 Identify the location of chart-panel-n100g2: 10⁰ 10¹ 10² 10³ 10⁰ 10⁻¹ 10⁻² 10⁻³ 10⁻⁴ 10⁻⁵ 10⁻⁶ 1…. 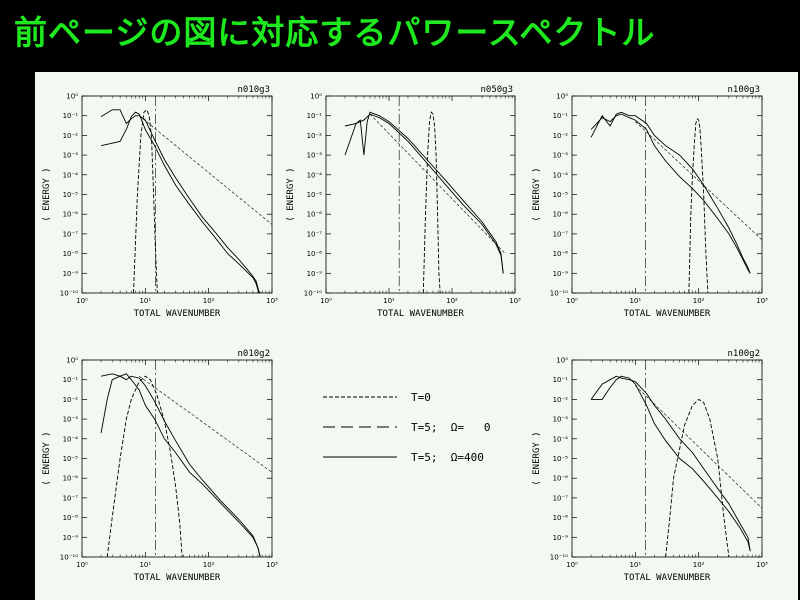
(650, 466).